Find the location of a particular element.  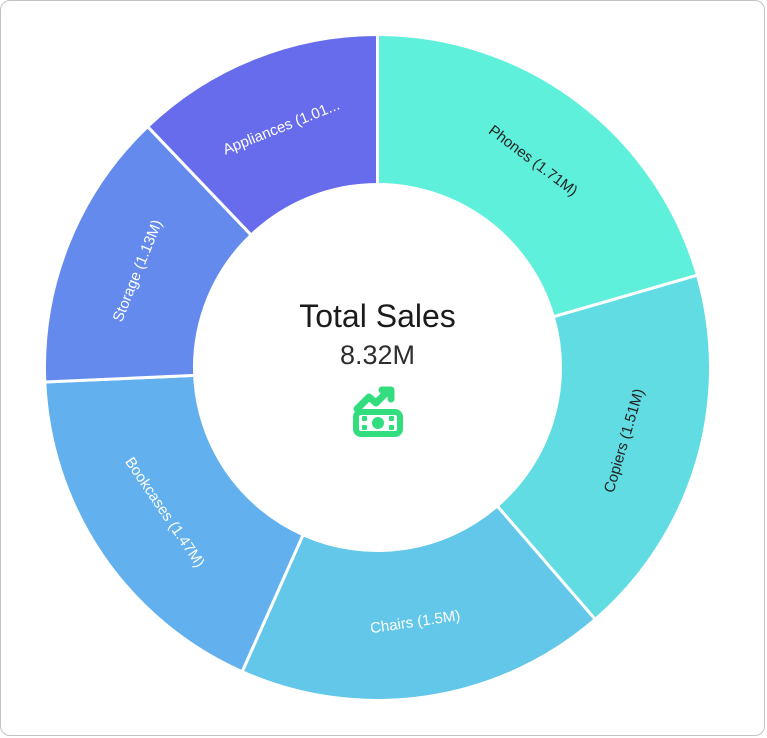

donut-slice-bookcases is located at coordinates (174, 523).